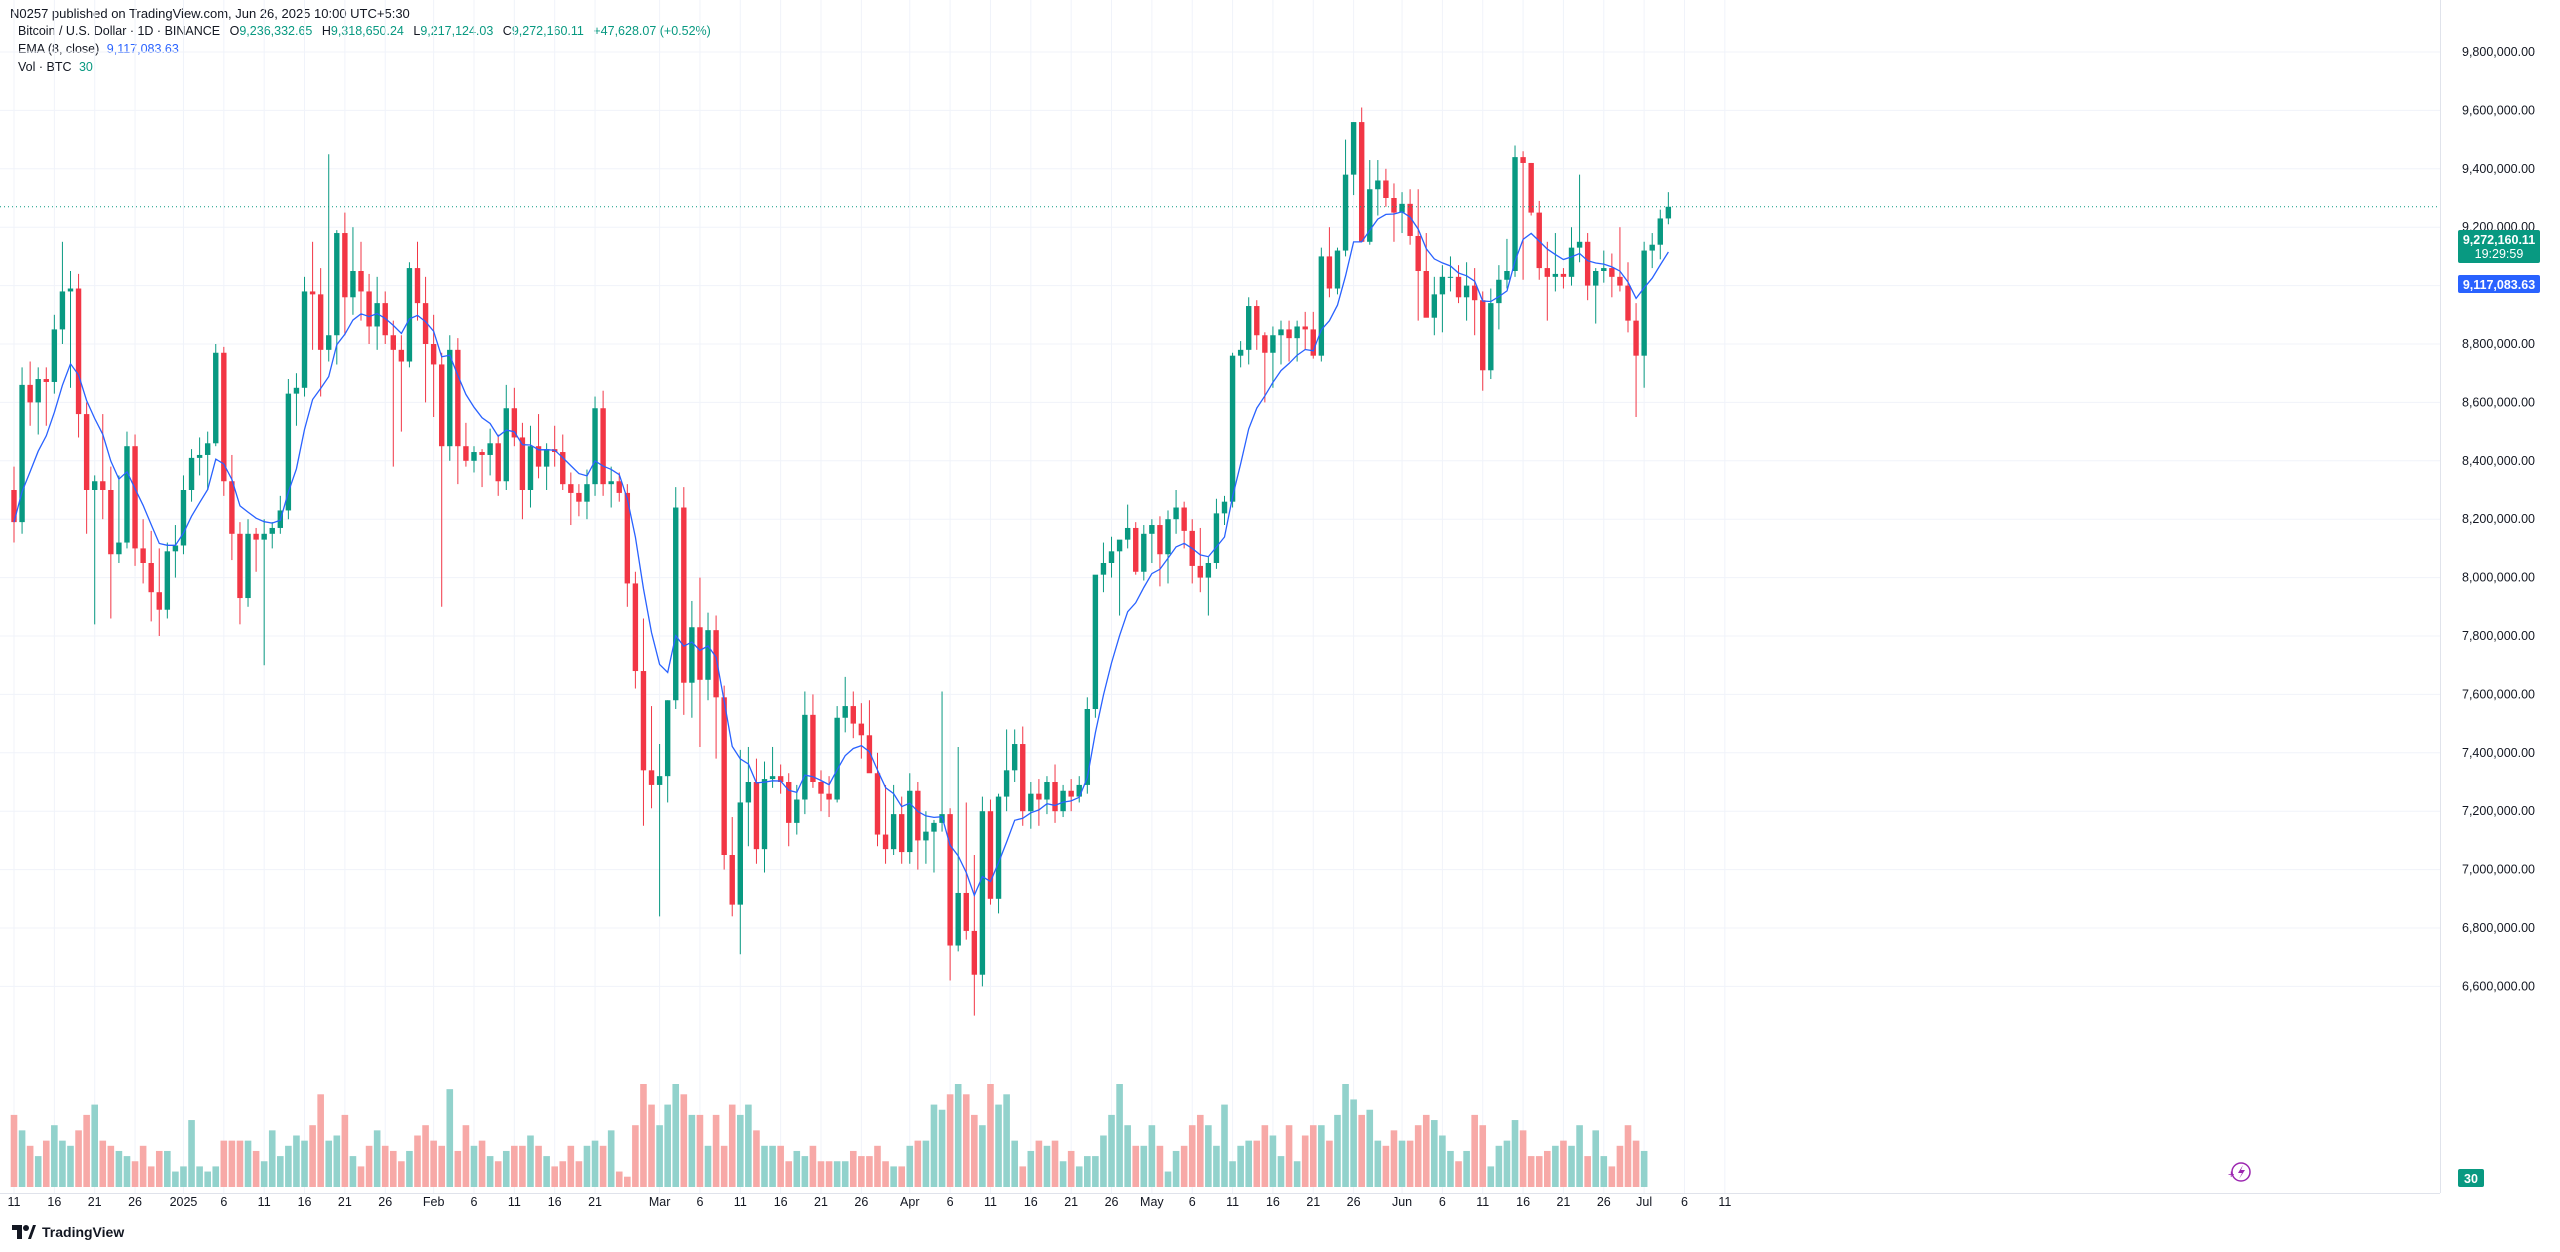  I want to click on symbol-title: Bitcoin / U.S. Dollar · 1D · BINANCE, so click(119, 31).